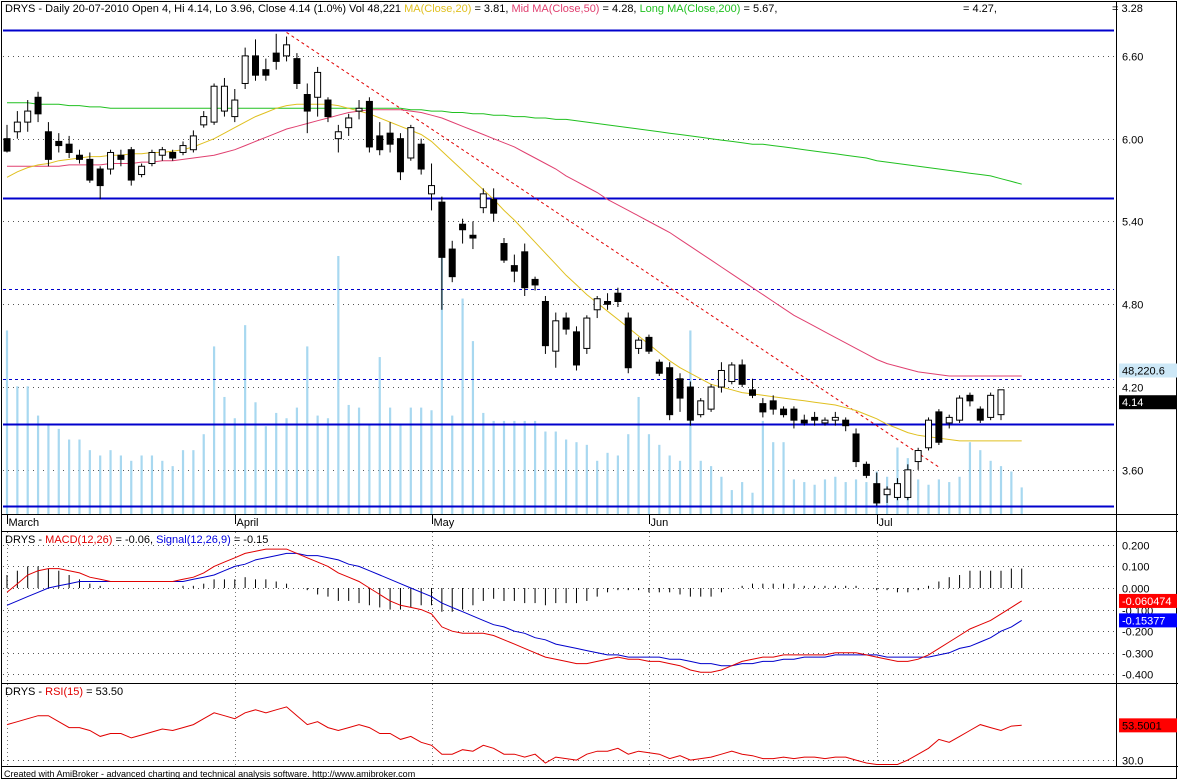  Describe the element at coordinates (1136, 568) in the screenshot. I see `macd-tick-label: 0.100` at that location.